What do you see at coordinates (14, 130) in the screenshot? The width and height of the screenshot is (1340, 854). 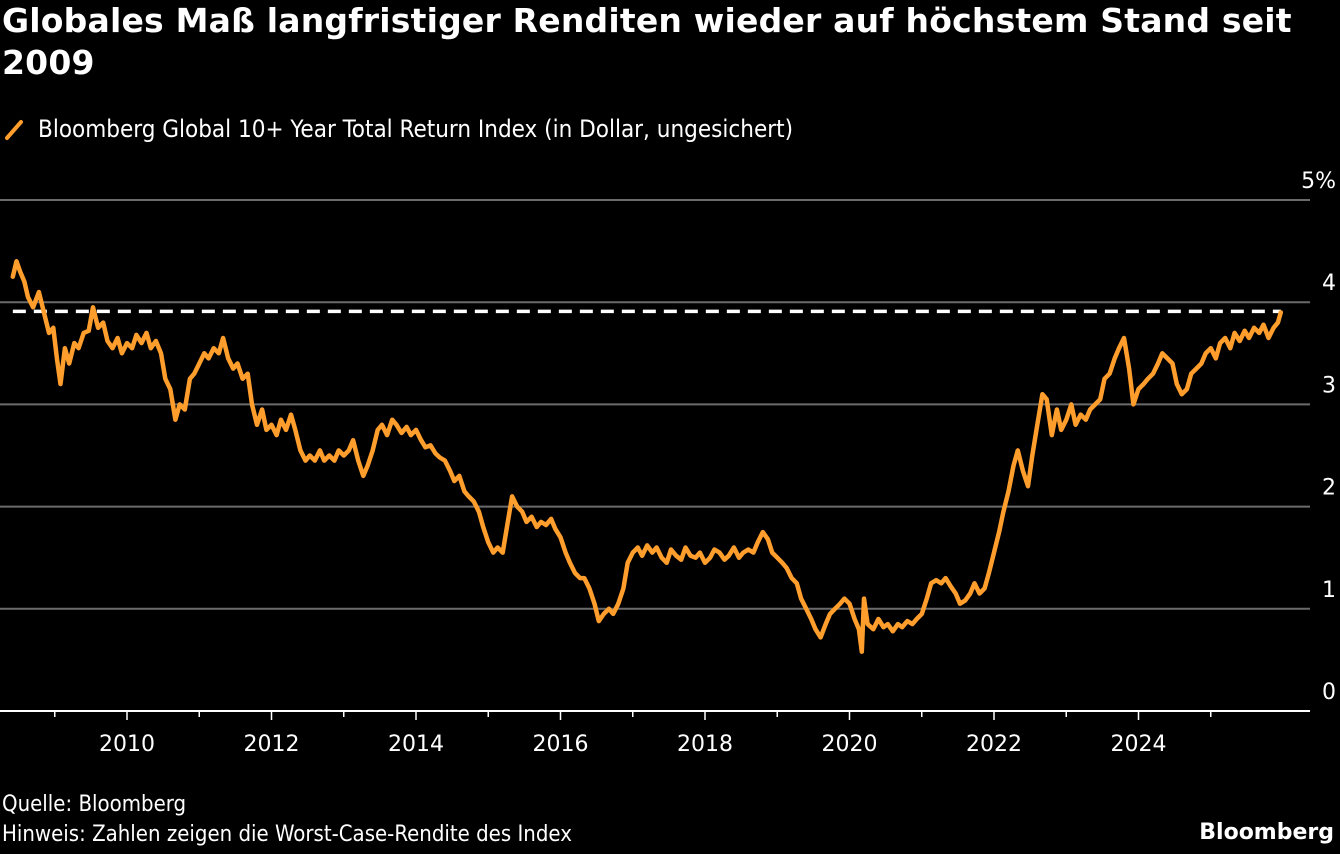 I see `legend-line-icon` at bounding box center [14, 130].